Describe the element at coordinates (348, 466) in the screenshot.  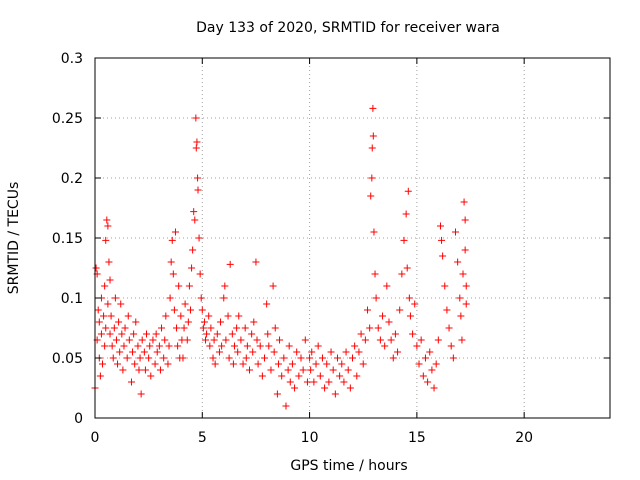
I see `x-axis-label: GPS time / hours` at that location.